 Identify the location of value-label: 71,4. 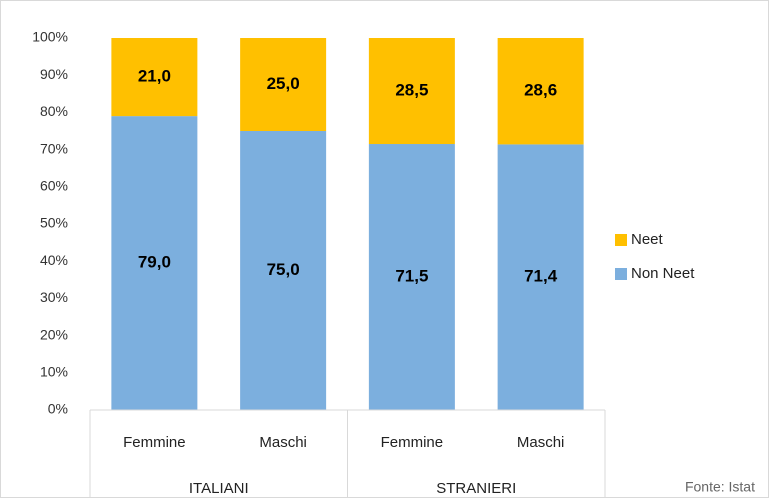
(541, 276).